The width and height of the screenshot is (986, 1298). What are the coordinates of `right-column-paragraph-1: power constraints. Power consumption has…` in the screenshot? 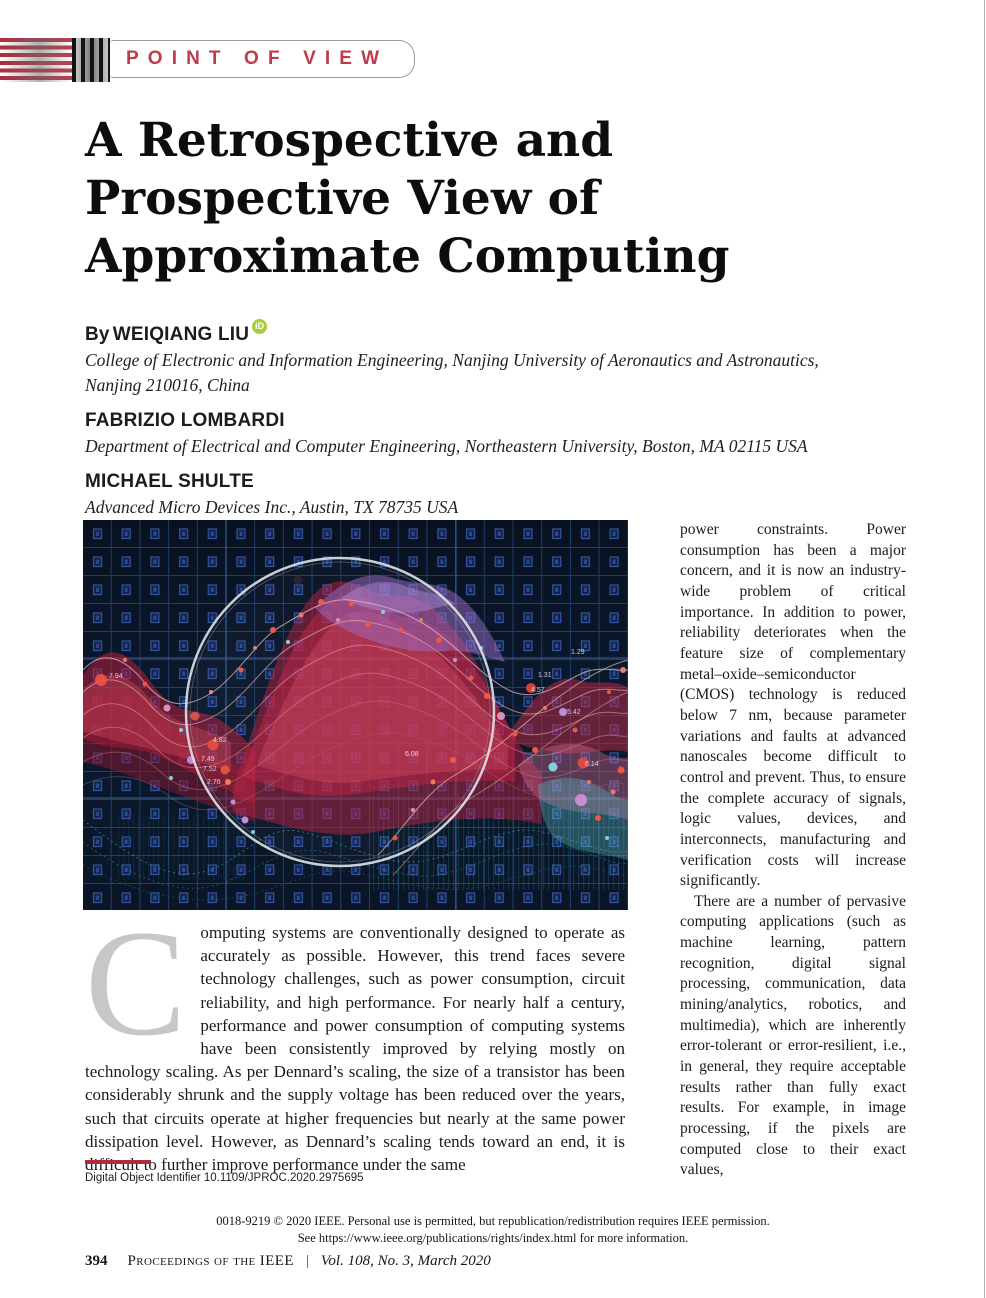 It's located at (793, 705).